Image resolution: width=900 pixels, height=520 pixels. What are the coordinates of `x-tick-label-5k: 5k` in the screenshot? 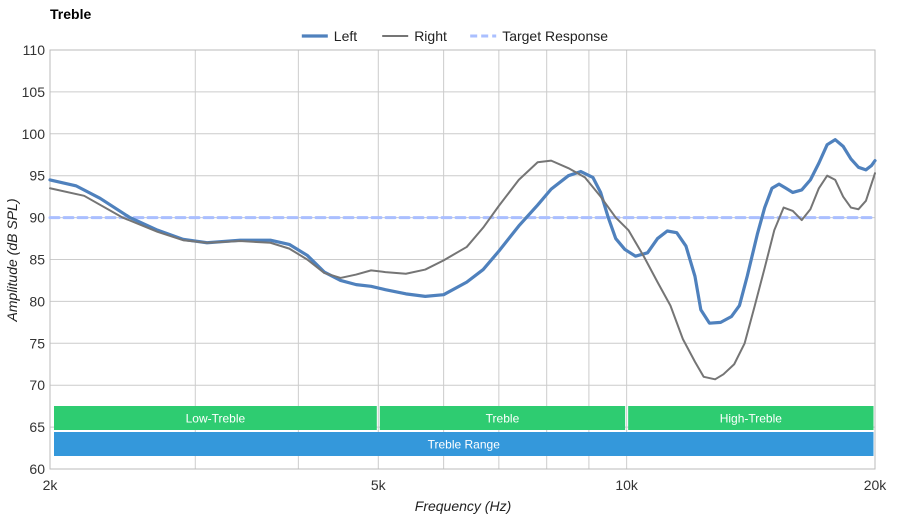 It's located at (379, 485).